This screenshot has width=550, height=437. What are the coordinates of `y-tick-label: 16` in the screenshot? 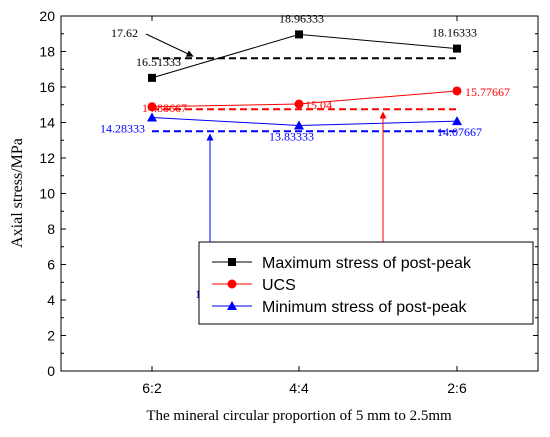 It's located at (47, 87).